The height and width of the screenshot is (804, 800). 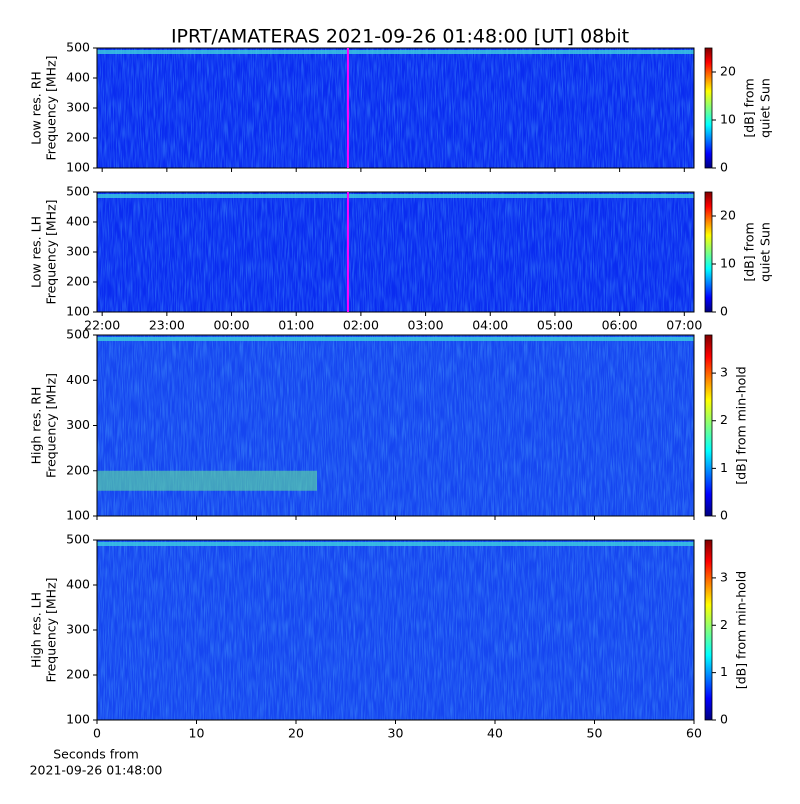 What do you see at coordinates (296, 325) in the screenshot?
I see `x-tick-label: 01:00` at bounding box center [296, 325].